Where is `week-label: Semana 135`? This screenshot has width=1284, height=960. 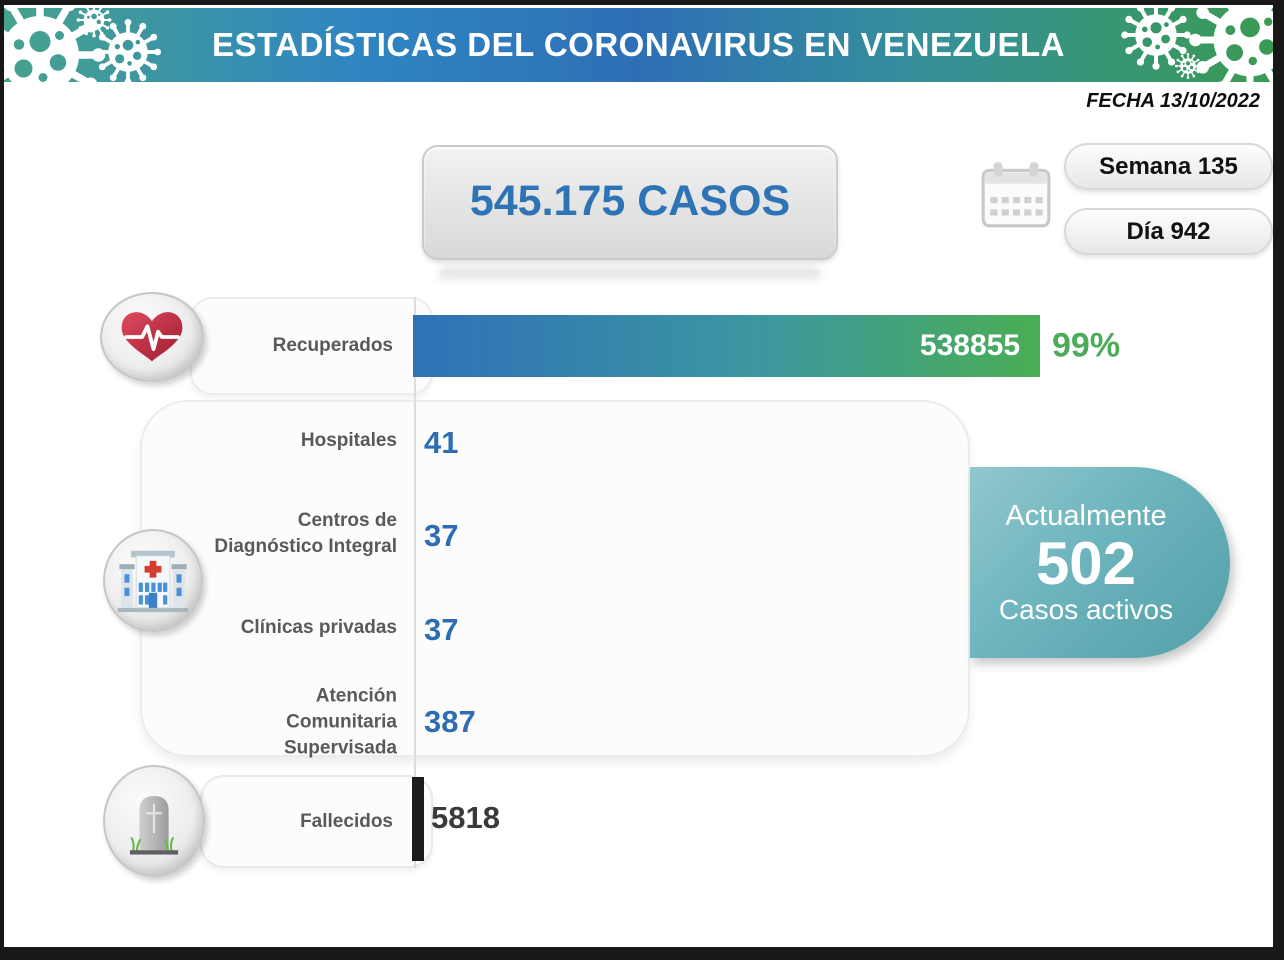 week-label: Semana 135 is located at coordinates (1168, 166).